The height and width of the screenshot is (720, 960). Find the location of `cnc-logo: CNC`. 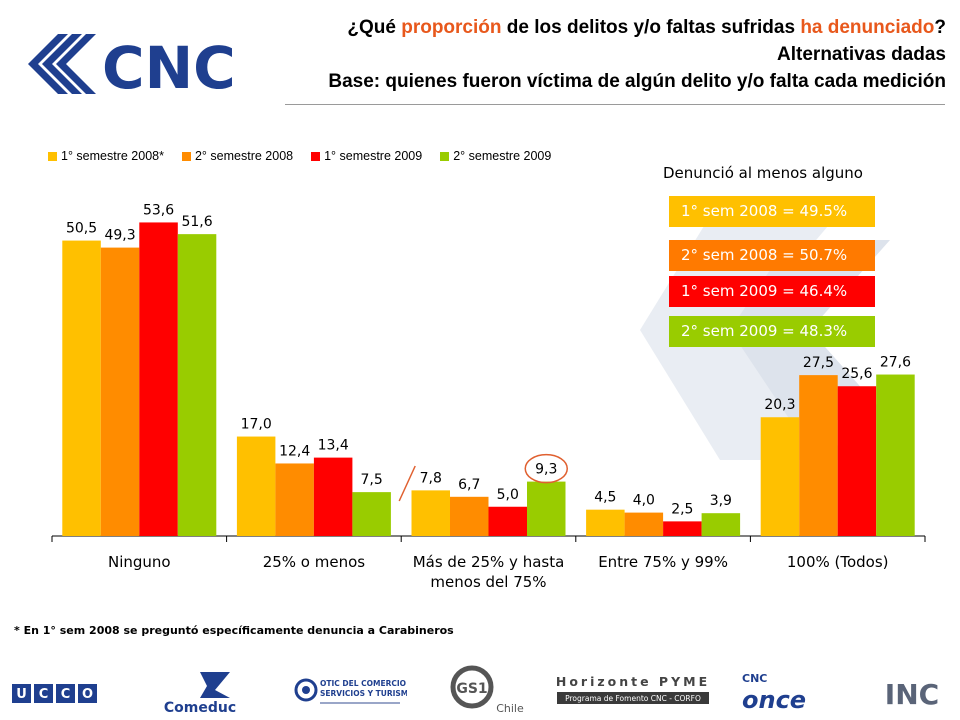

cnc-logo: CNC is located at coordinates (132, 67).